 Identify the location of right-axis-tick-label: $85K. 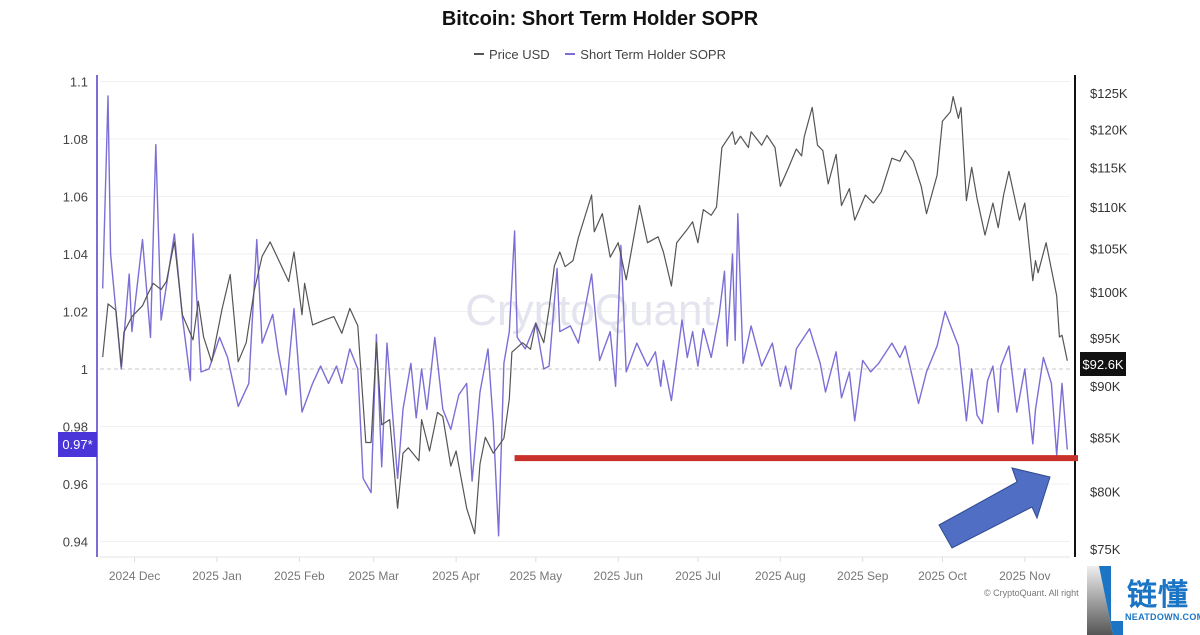
(1105, 437).